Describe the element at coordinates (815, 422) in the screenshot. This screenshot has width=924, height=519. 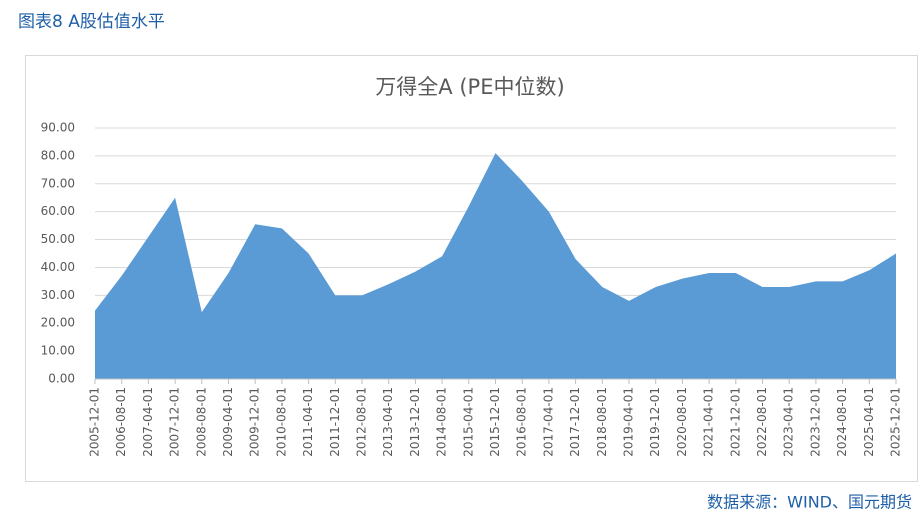
I see `x-tick-label: 2023-12-01` at that location.